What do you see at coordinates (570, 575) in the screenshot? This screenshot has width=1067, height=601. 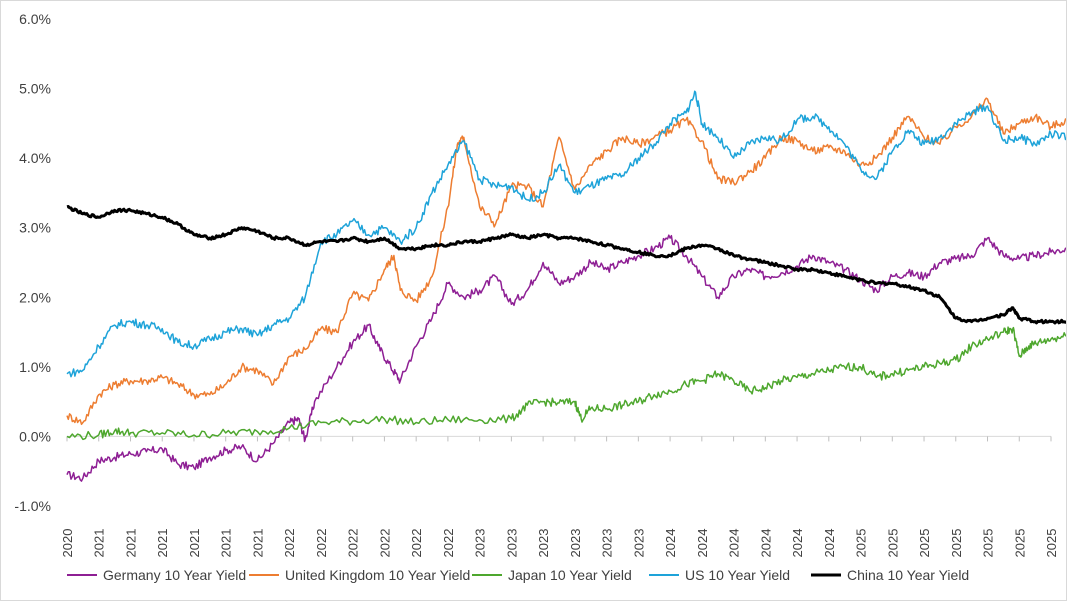 I see `legend-label: Japan 10 Year Yield` at bounding box center [570, 575].